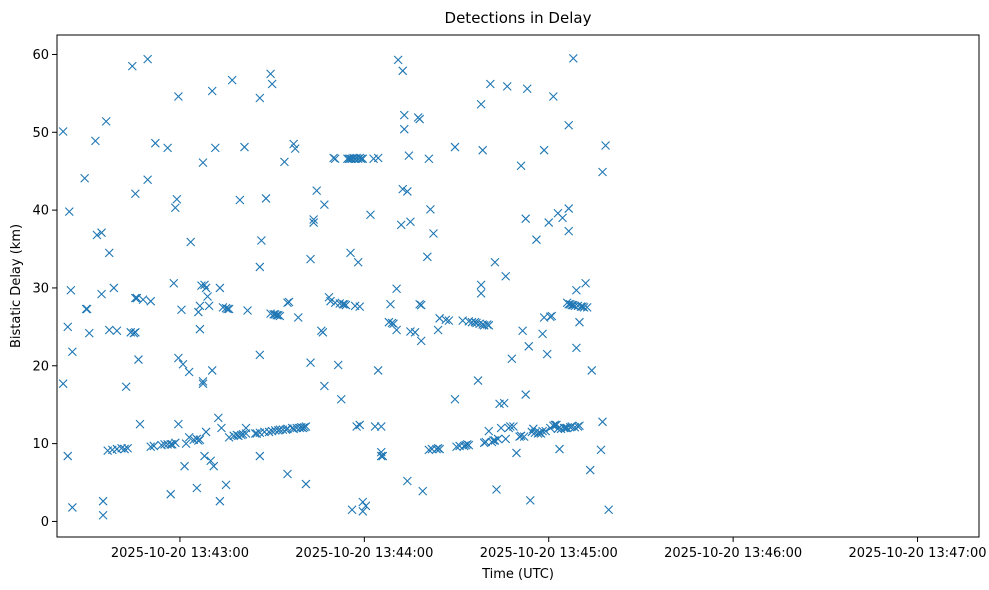 The height and width of the screenshot is (590, 989). What do you see at coordinates (917, 553) in the screenshot?
I see `x-tick-label: 2025-10-20 13:47:00` at bounding box center [917, 553].